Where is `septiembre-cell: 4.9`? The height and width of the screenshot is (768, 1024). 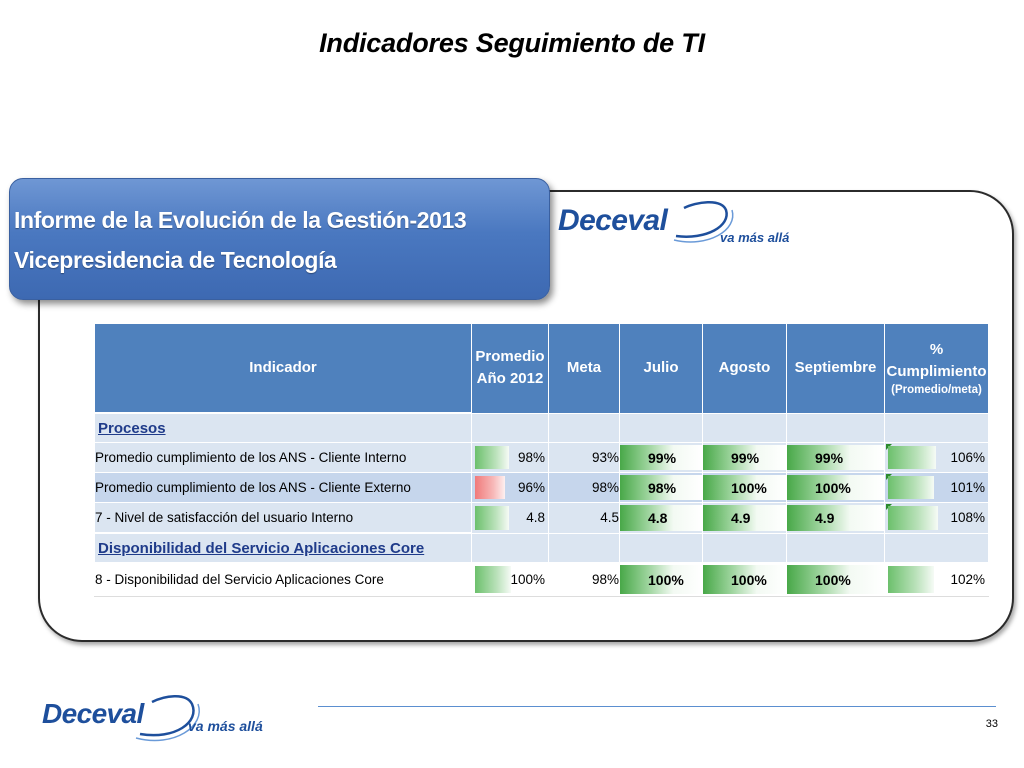
septiembre-cell: 4.9 is located at coordinates (835, 518).